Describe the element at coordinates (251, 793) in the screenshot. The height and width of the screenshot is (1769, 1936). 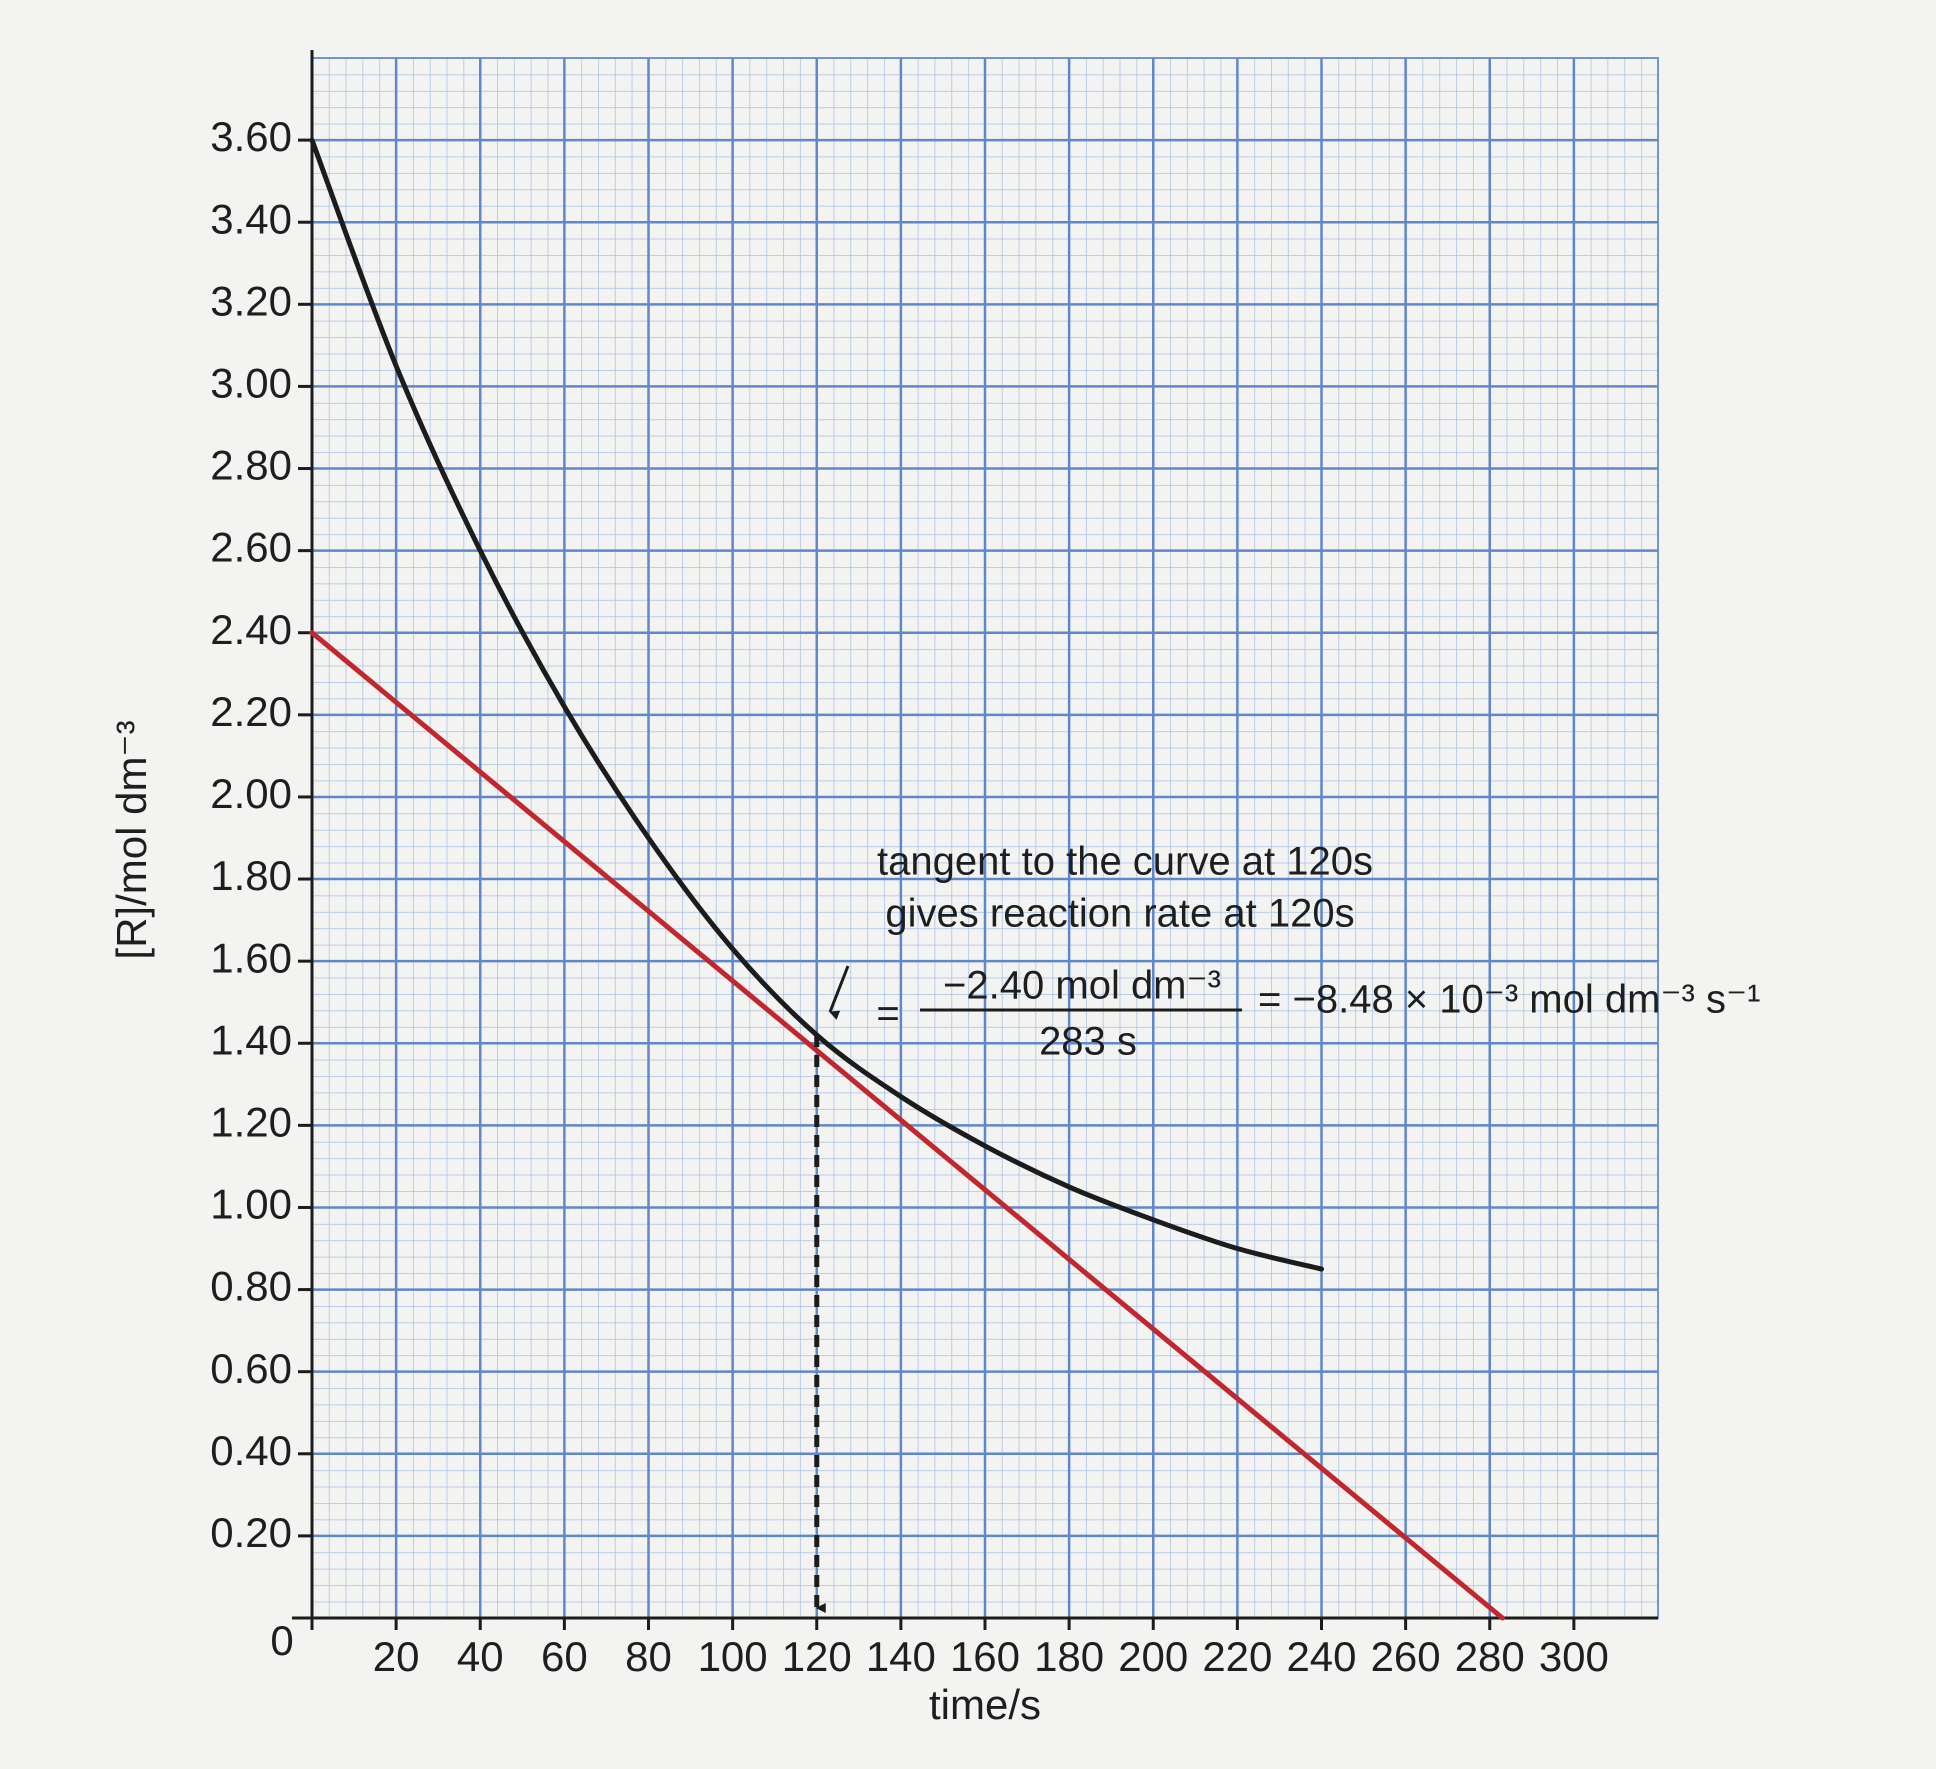
I see `y-tick-label: 2.00` at that location.